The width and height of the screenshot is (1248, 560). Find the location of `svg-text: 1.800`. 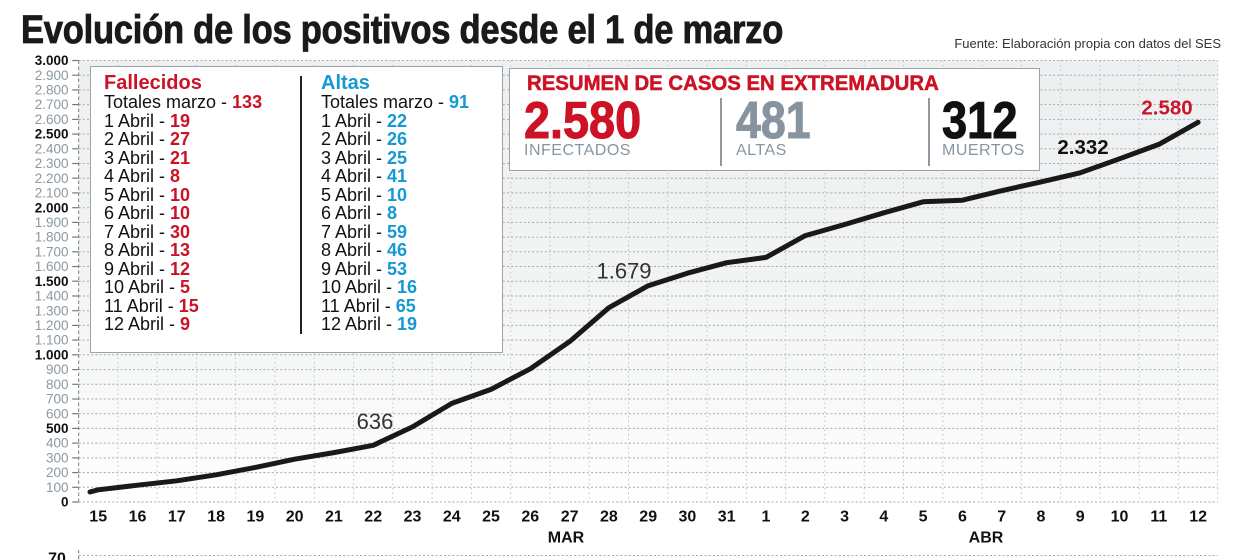

svg-text: 1.800 is located at coordinates (52, 237).